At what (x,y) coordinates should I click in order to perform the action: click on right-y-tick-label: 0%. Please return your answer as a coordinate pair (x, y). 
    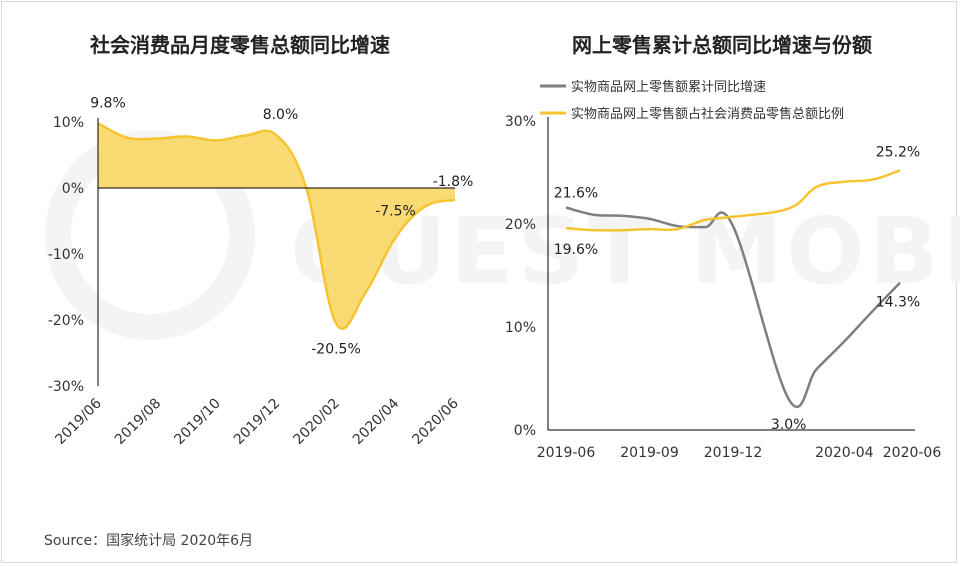
    Looking at the image, I should click on (525, 431).